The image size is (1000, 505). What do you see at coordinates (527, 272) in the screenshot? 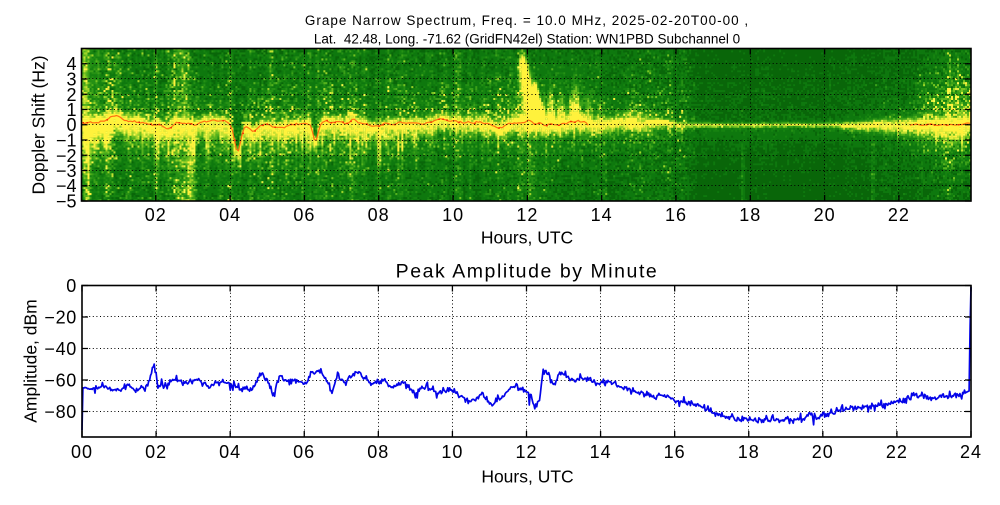
I see `svg-text: Peak Amplitude by Minute` at bounding box center [527, 272].